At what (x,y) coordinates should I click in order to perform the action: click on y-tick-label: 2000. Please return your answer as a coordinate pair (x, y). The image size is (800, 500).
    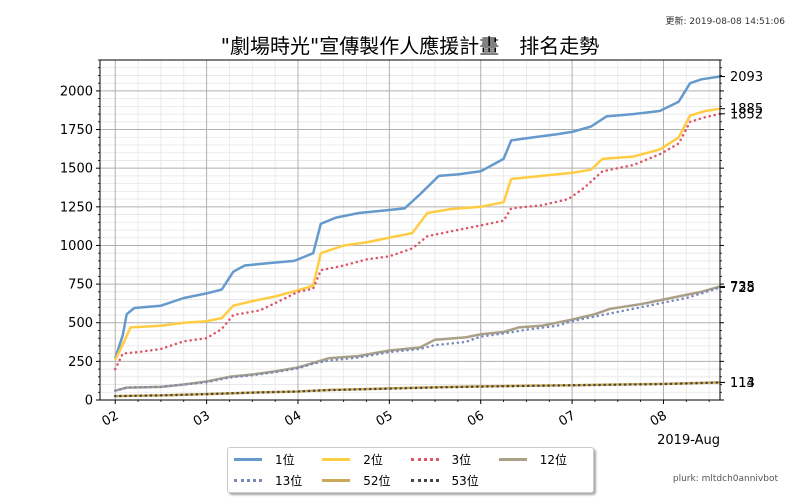
    Looking at the image, I should click on (76, 91).